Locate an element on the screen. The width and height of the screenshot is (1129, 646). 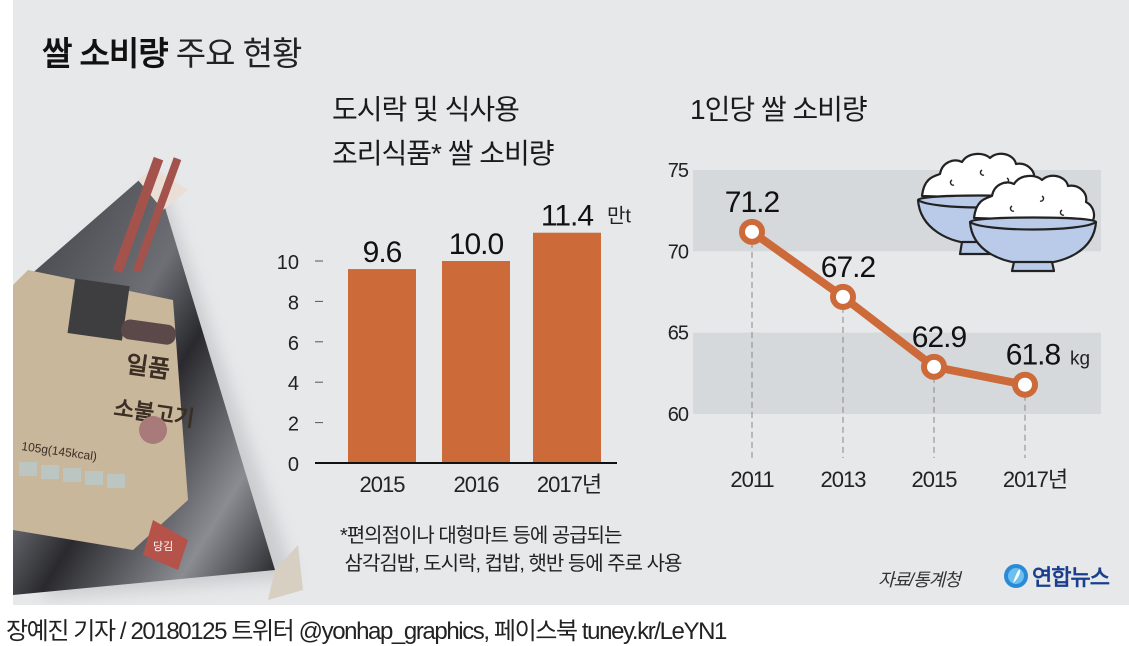
line-xtick-label: 2017년 is located at coordinates (1035, 479).